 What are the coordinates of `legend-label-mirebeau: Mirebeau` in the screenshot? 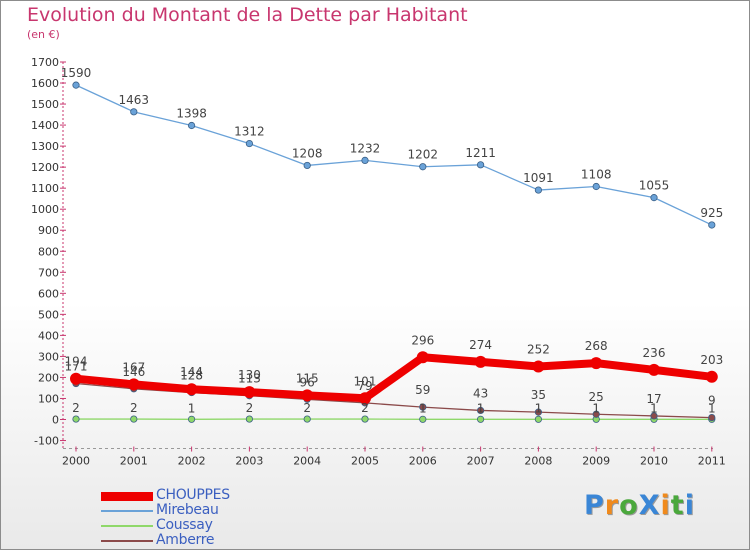 It's located at (187, 510).